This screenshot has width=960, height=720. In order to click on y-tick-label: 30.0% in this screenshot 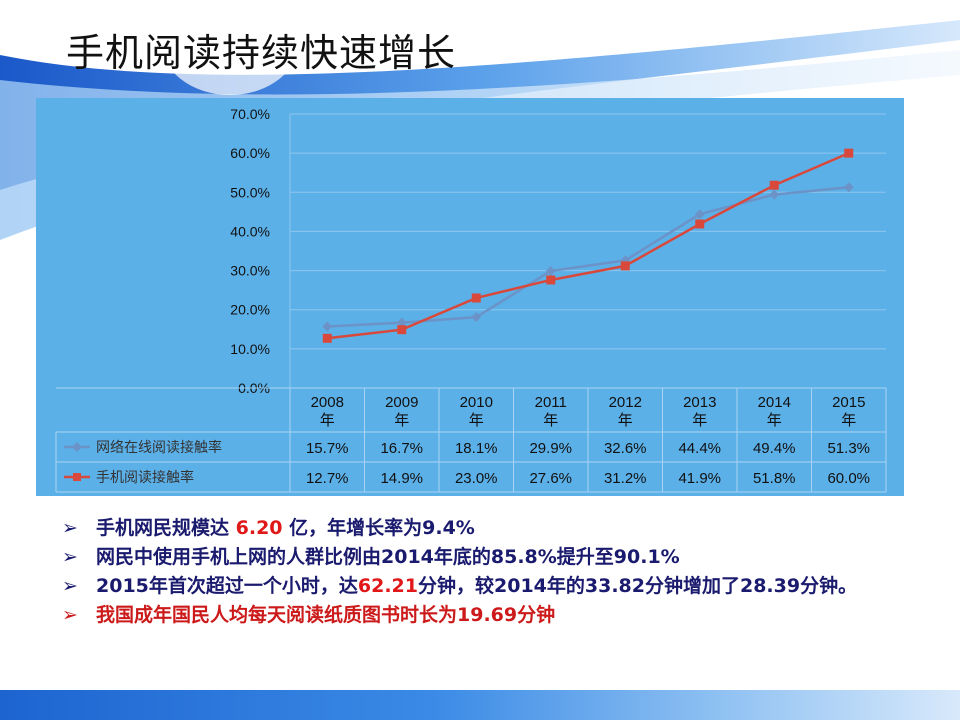, I will do `click(250, 271)`.